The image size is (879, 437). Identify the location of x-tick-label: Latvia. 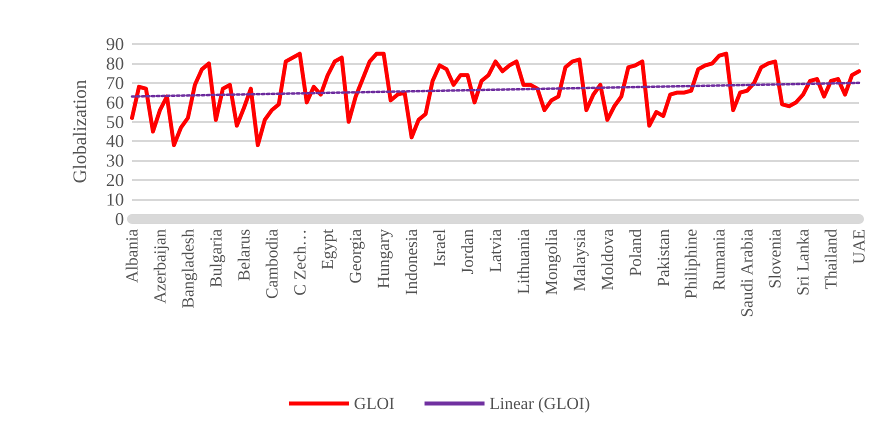
(495, 250).